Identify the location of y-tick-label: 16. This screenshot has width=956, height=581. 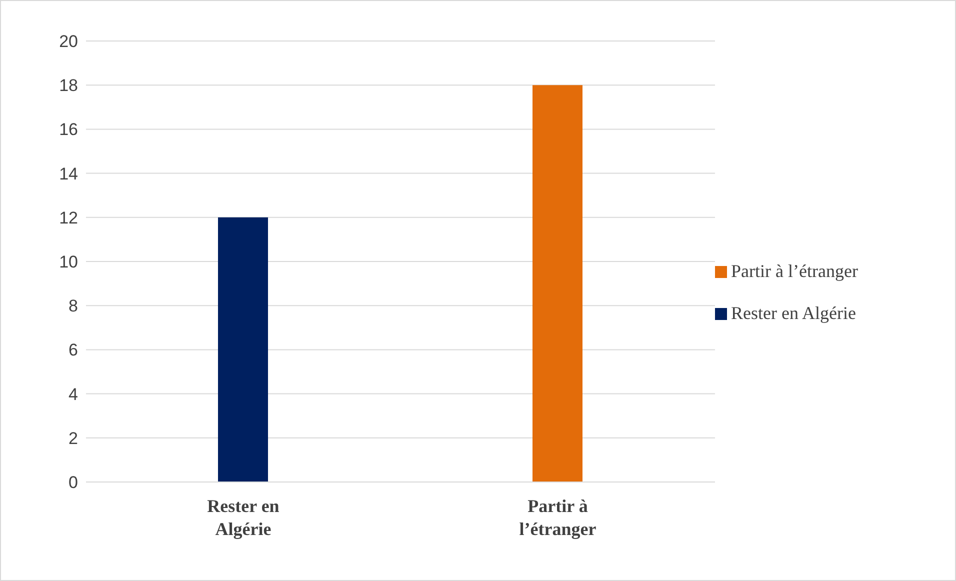
(68, 130).